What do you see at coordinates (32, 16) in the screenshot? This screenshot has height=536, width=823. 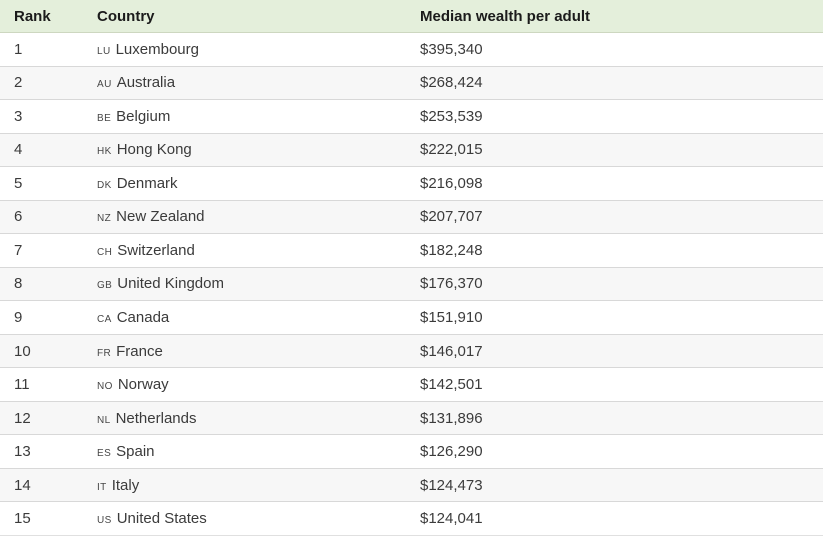 I see `column-header-rank: Rank` at bounding box center [32, 16].